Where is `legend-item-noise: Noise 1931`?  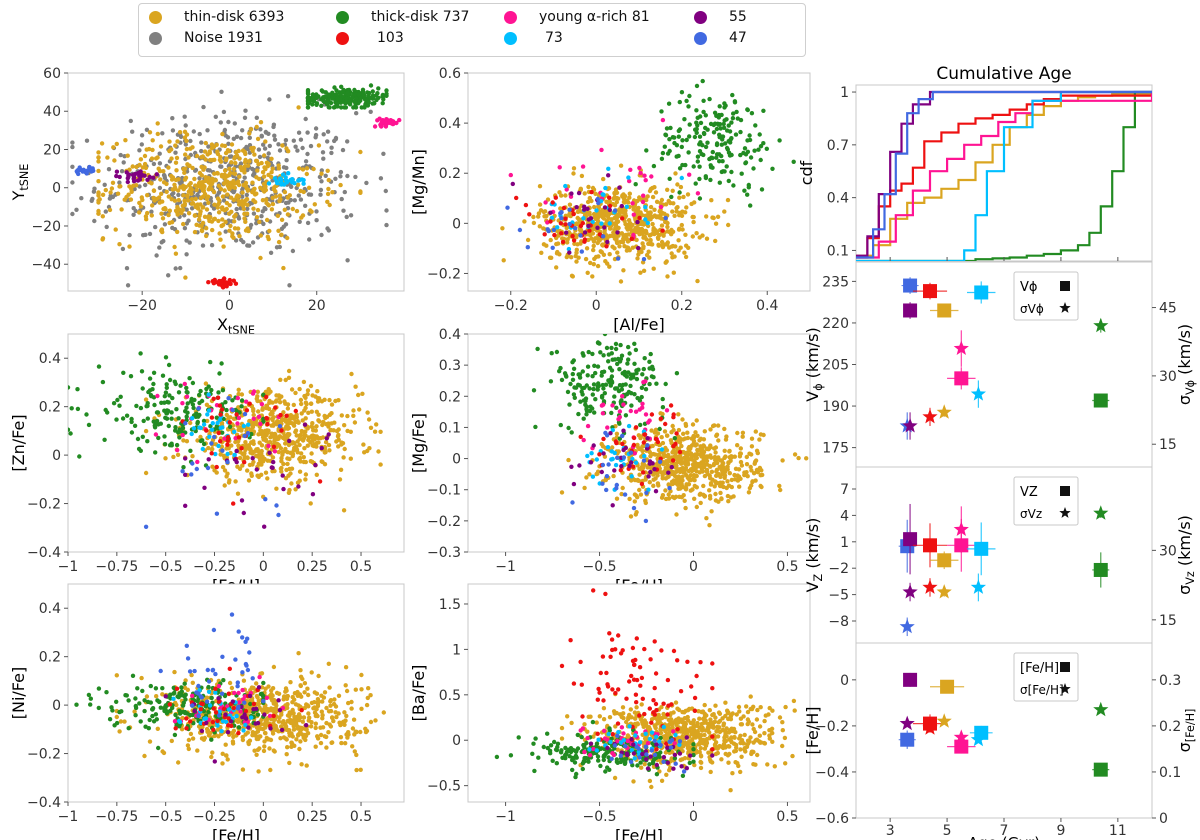
legend-item-noise: Noise 1931 is located at coordinates (206, 38).